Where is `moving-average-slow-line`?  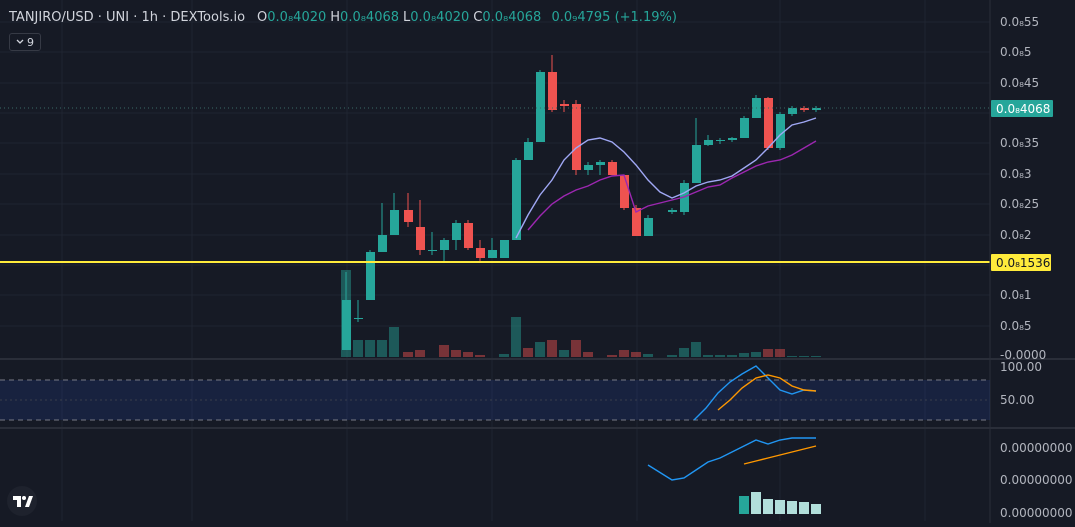
moving-average-slow-line is located at coordinates (672, 185).